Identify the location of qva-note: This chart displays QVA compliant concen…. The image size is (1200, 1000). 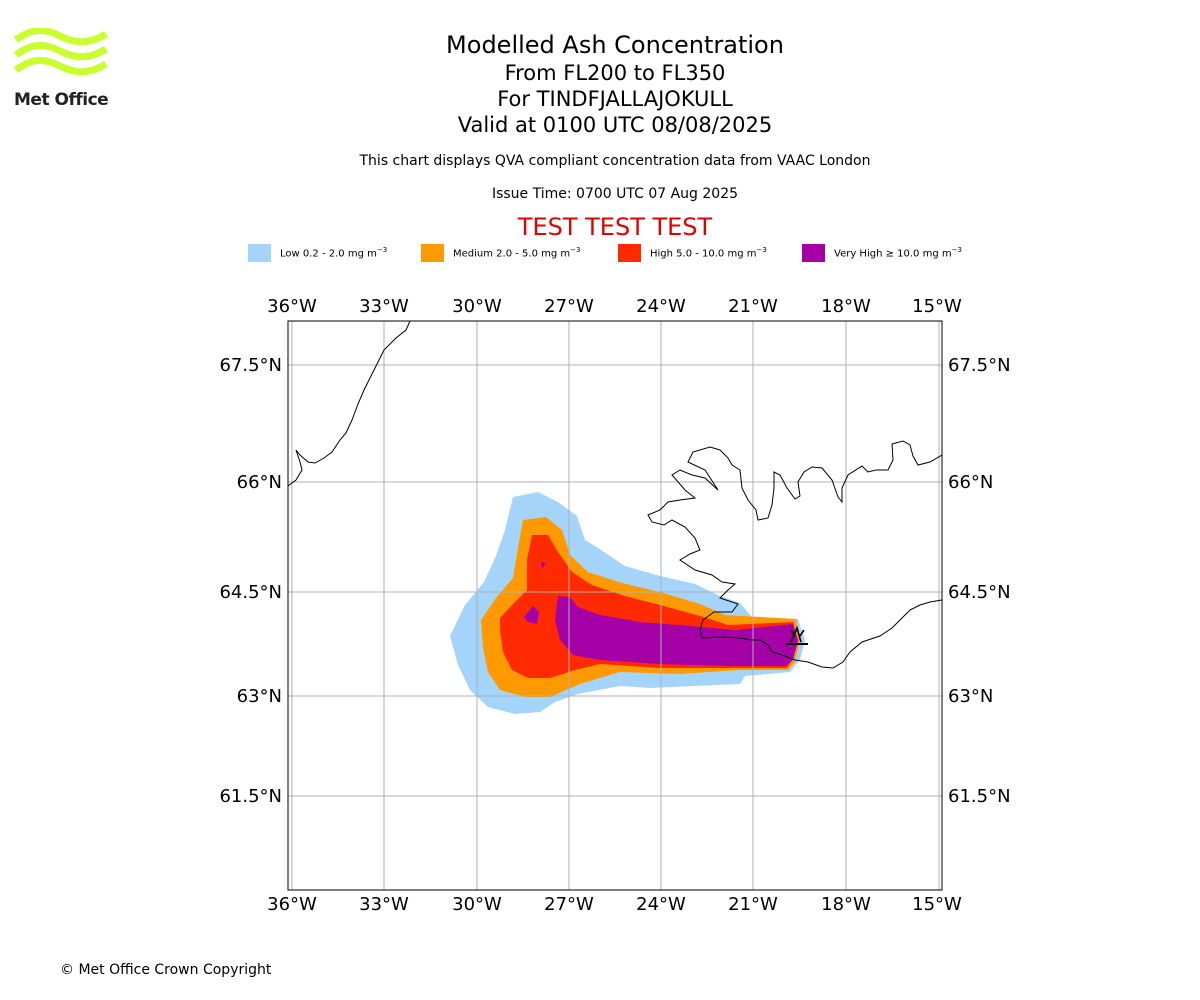
(615, 161).